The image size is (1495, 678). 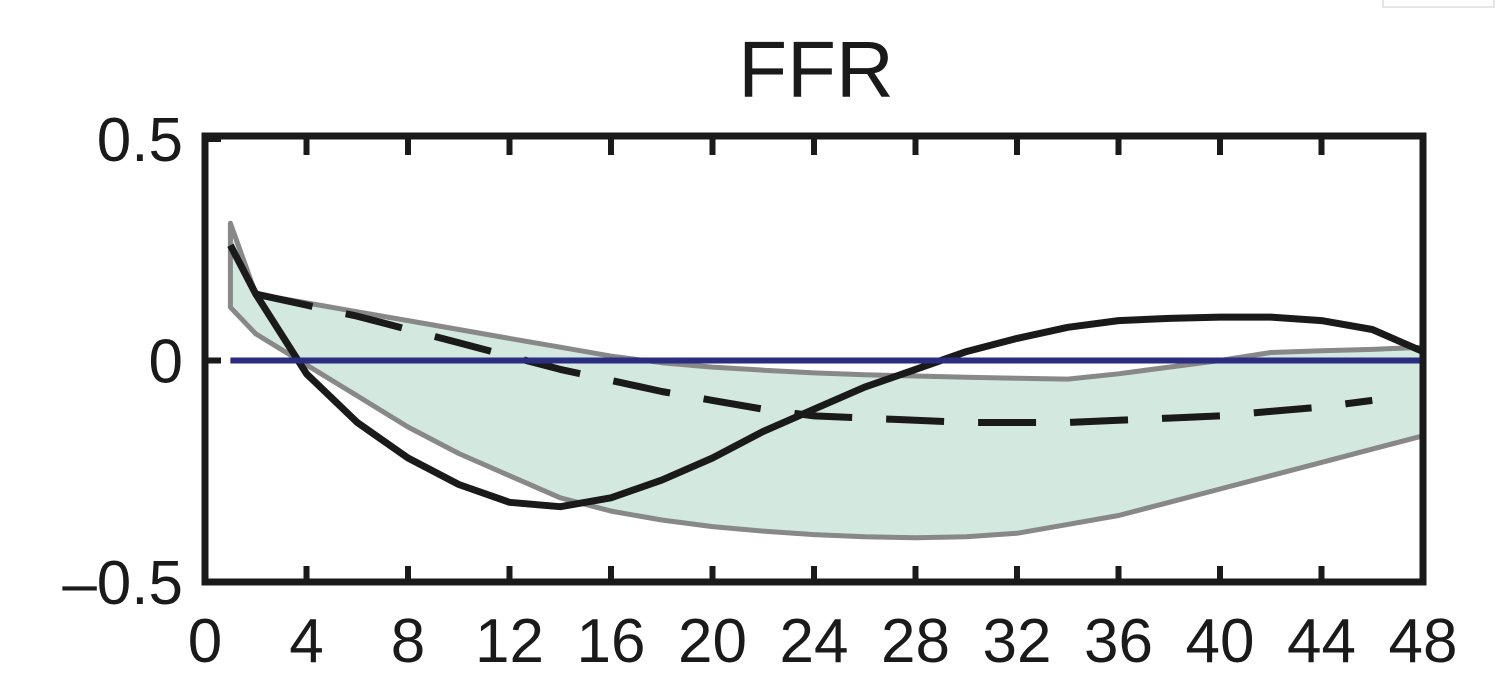 What do you see at coordinates (509, 641) in the screenshot?
I see `x-tick-label: 12` at bounding box center [509, 641].